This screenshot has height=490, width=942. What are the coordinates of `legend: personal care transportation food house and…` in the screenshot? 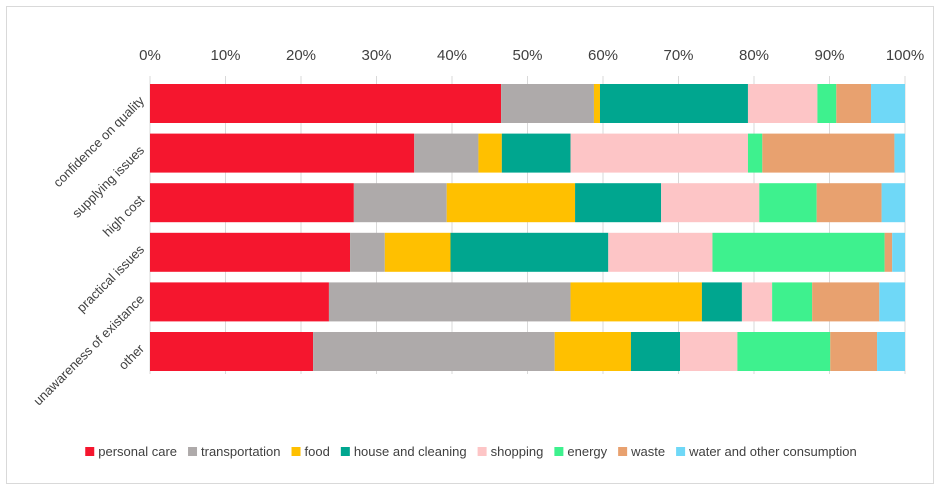 It's located at (471, 451).